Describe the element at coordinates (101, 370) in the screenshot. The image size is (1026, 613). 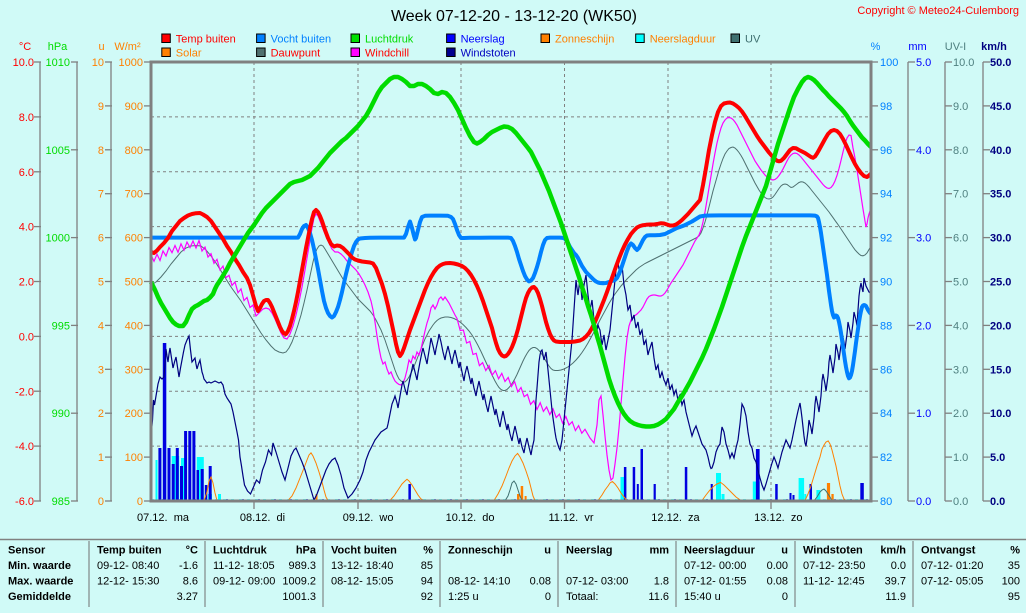
I see `svg-text: 3` at that location.